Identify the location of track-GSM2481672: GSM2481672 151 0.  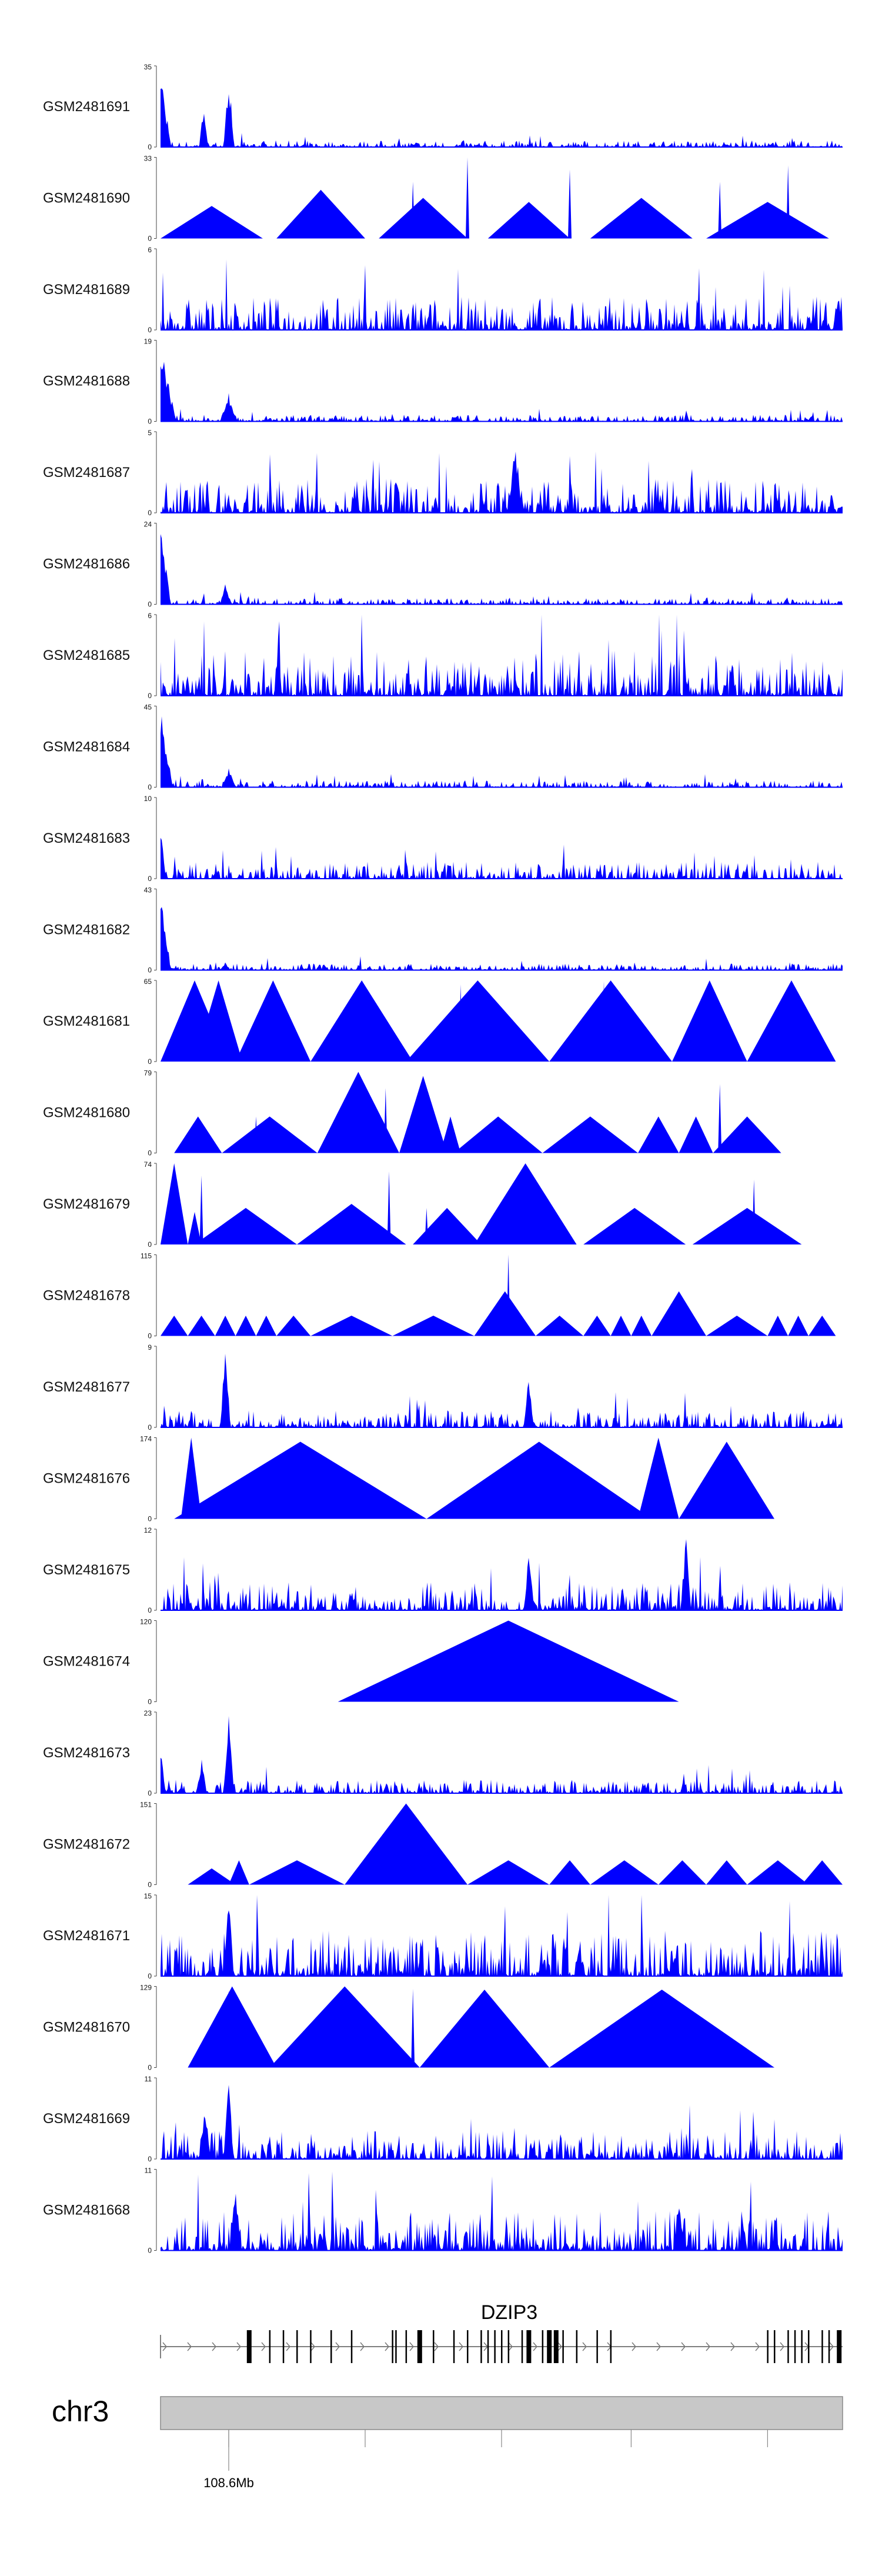
(443, 1845).